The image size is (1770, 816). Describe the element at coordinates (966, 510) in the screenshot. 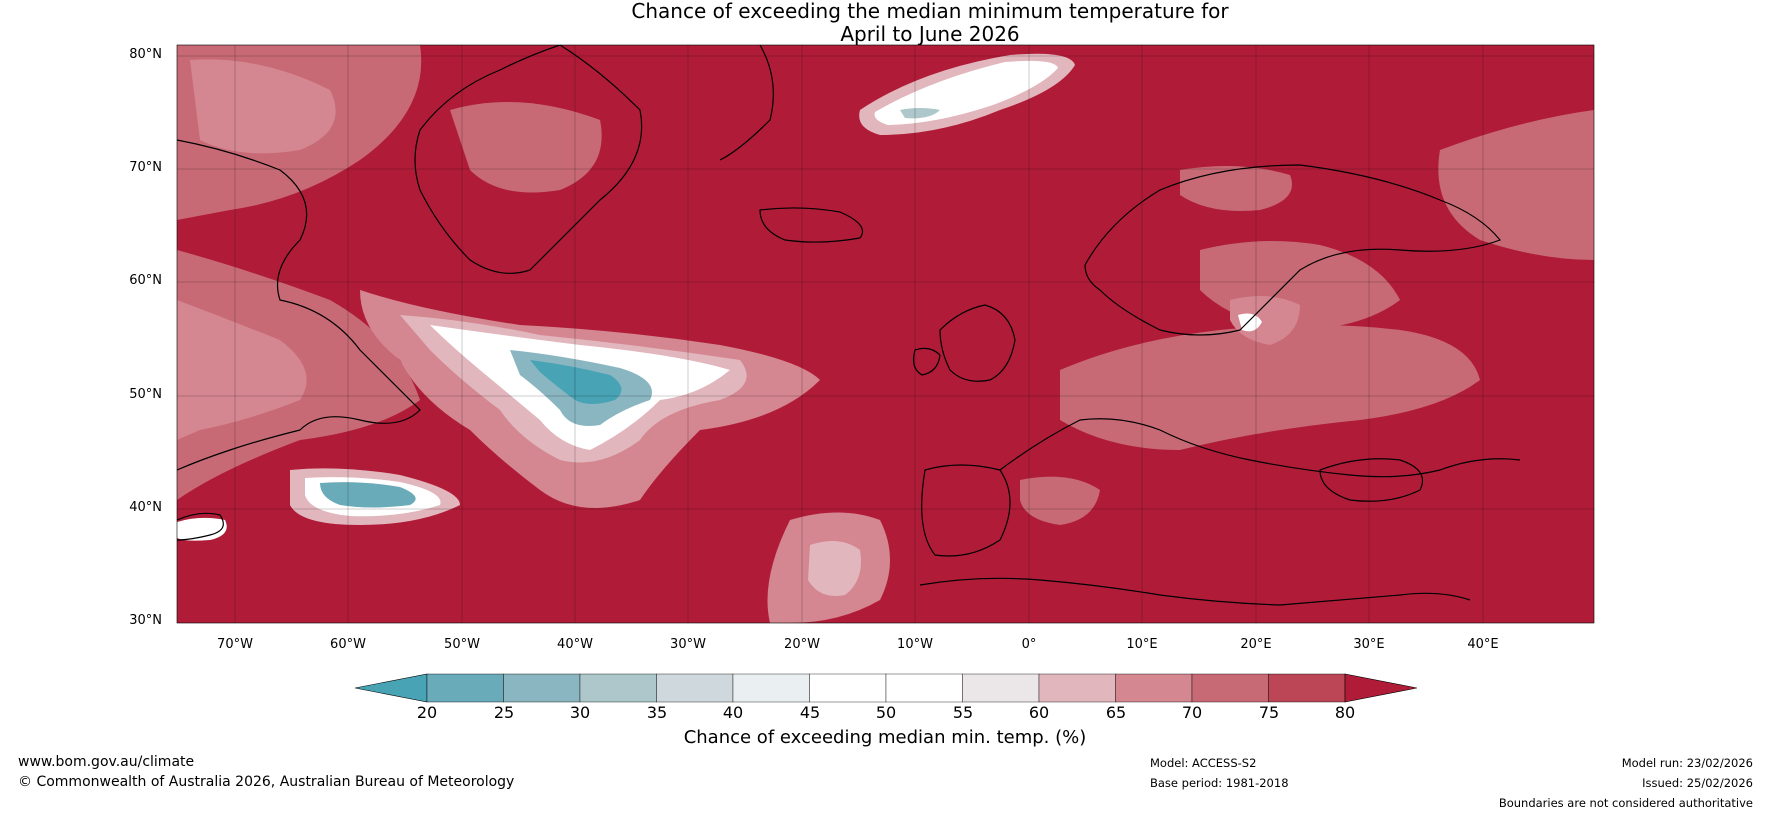

I see `iberia-coast` at that location.